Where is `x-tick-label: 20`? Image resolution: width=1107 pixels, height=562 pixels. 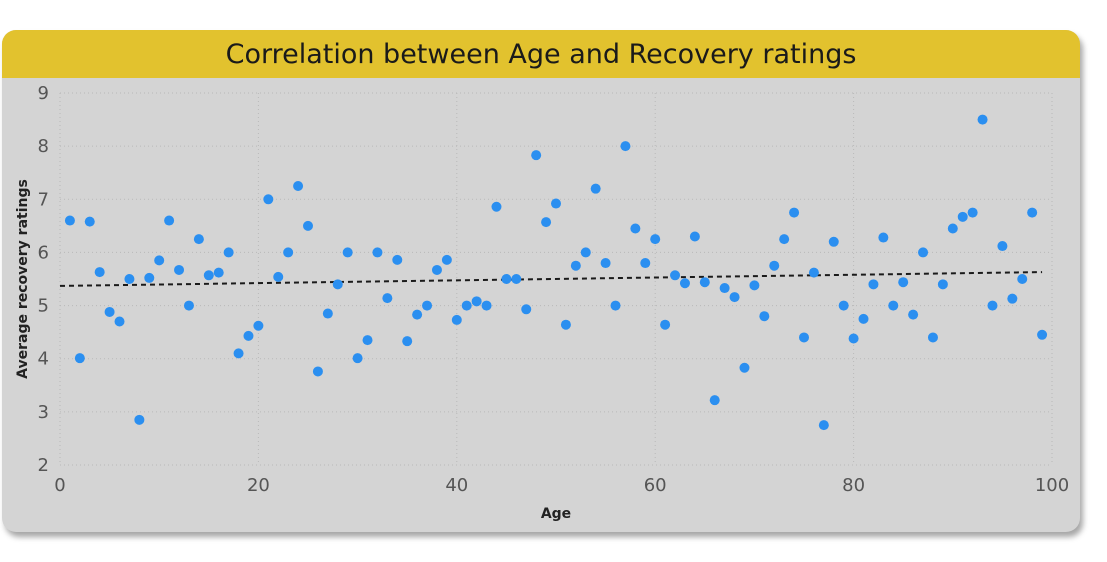
x-tick-label: 20 is located at coordinates (258, 485).